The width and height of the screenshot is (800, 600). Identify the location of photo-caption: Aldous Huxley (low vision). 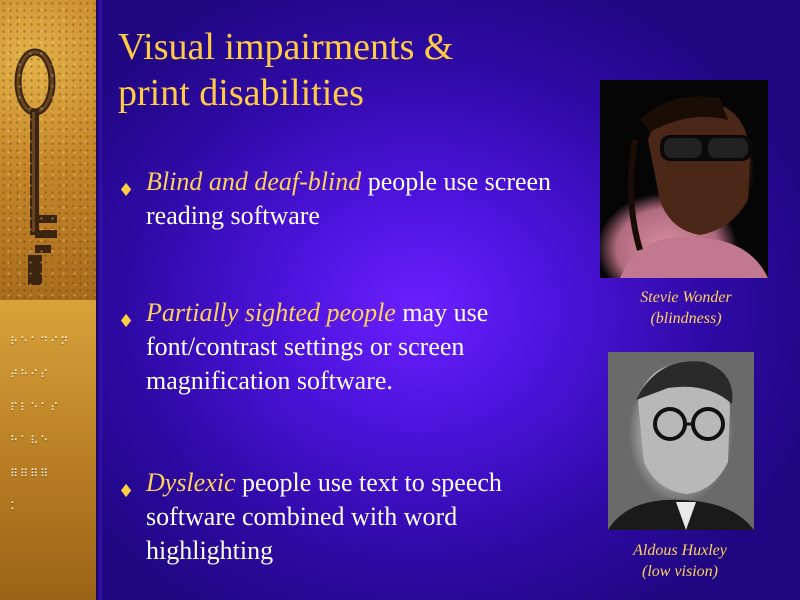
(680, 561).